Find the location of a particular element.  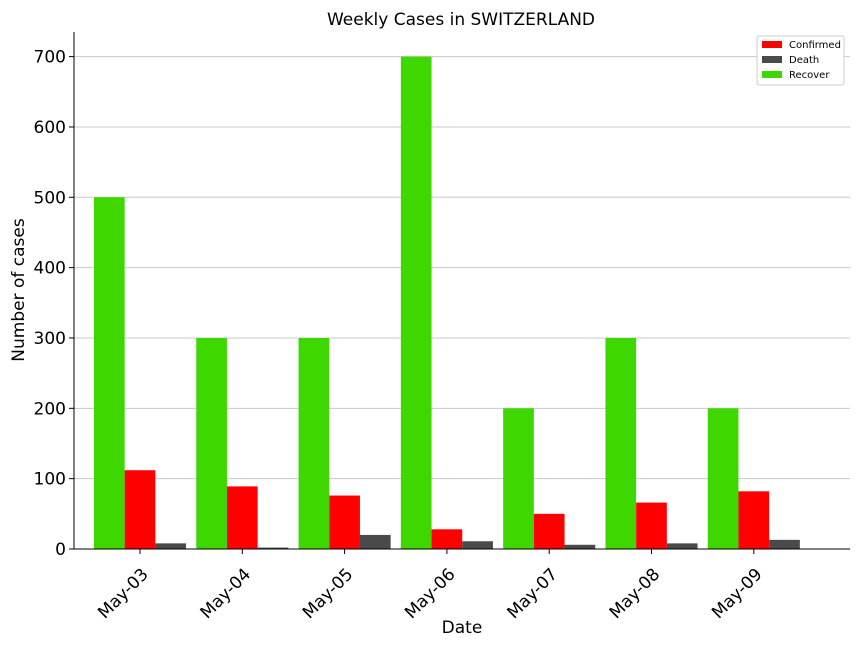

x-tick-label: May-04 is located at coordinates (226, 594).